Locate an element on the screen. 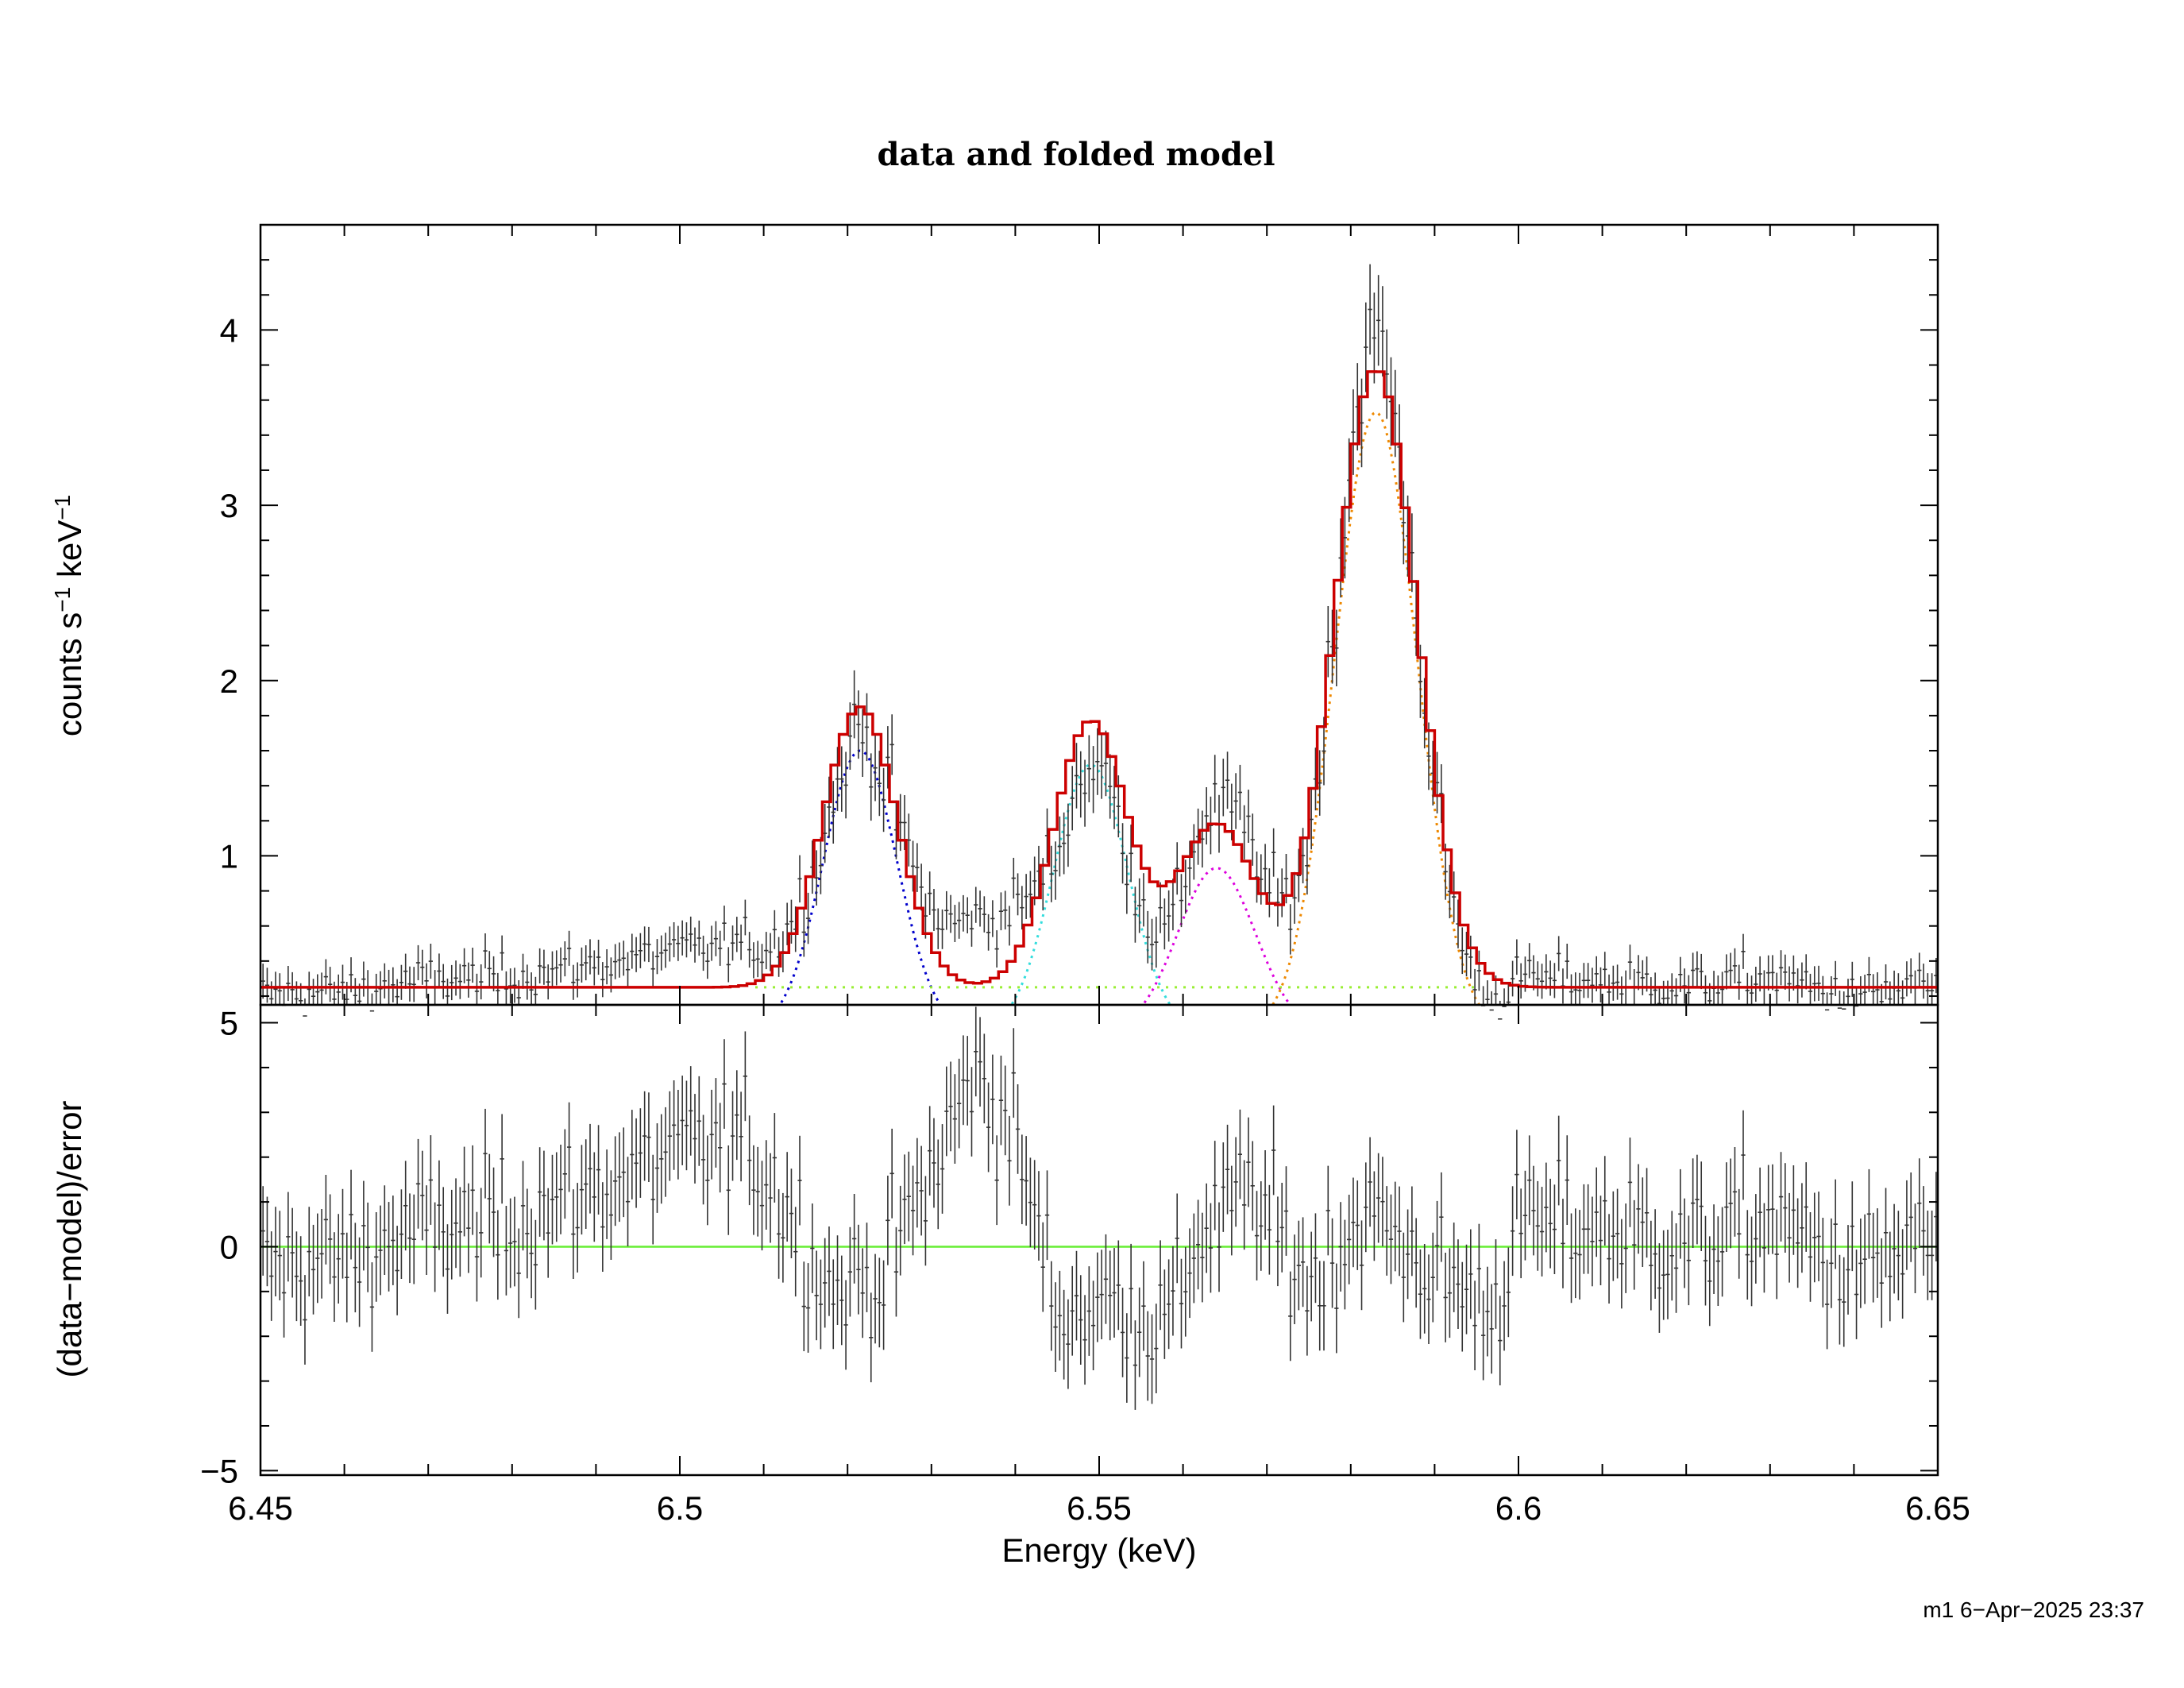 This screenshot has width=2184, height=1688. bottom-ytick-label: 5 is located at coordinates (229, 1024).